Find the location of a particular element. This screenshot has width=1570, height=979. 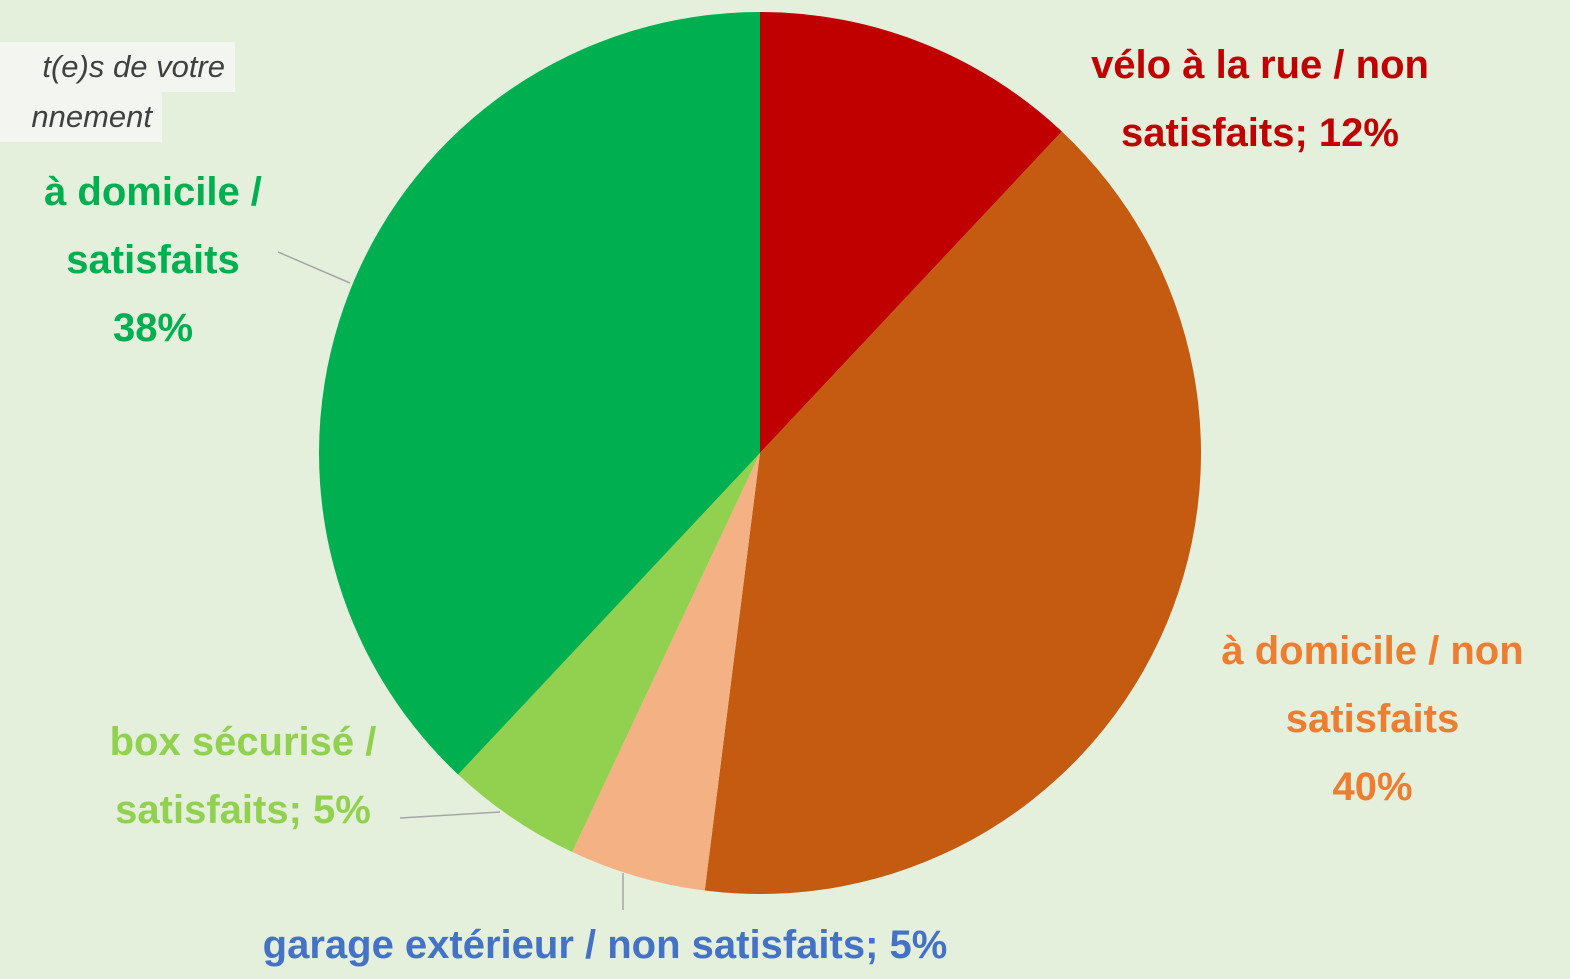

category-label: à domicile / satisfaits is located at coordinates (153, 226).